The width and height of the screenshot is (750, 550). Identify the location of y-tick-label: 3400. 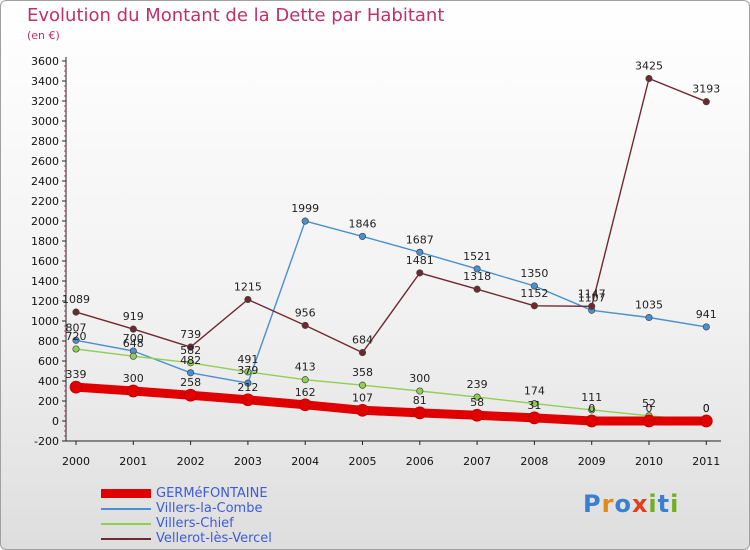
(45, 81).